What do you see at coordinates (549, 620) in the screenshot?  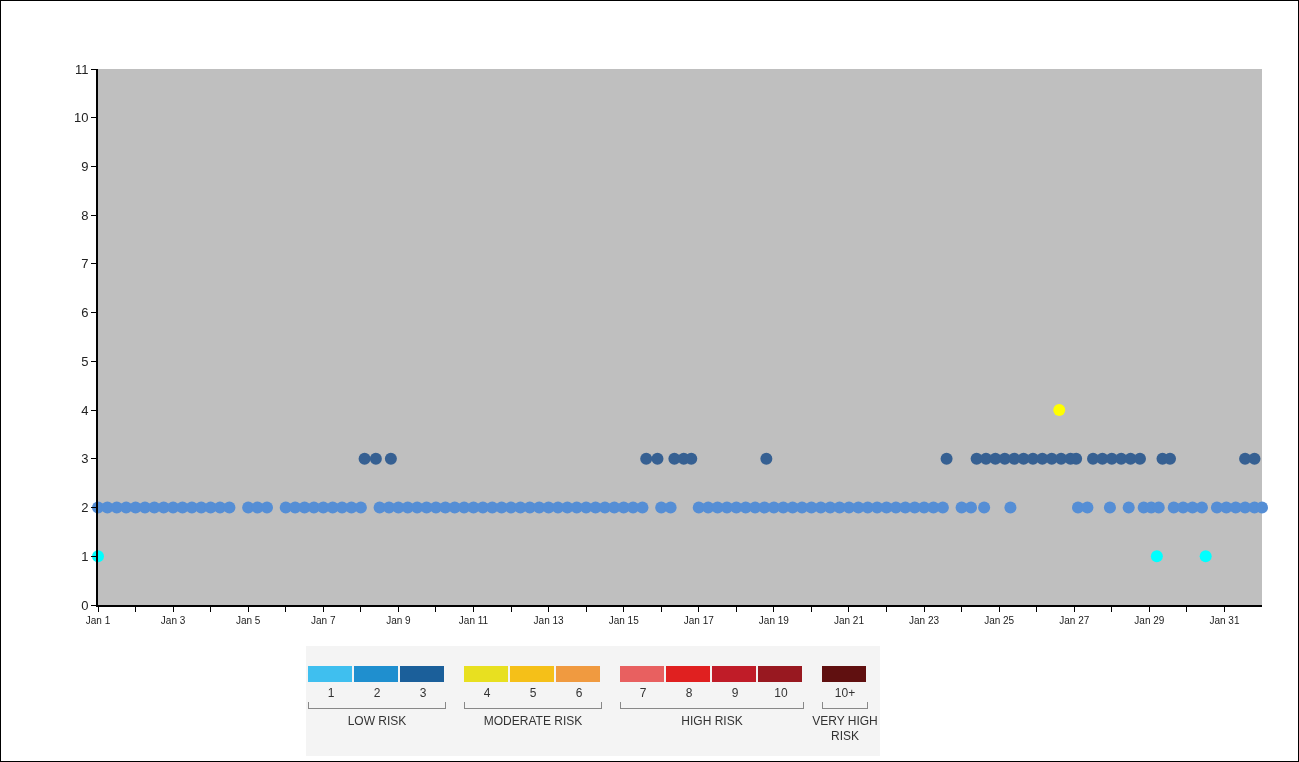 I see `x-tick-label: Jan 13` at bounding box center [549, 620].